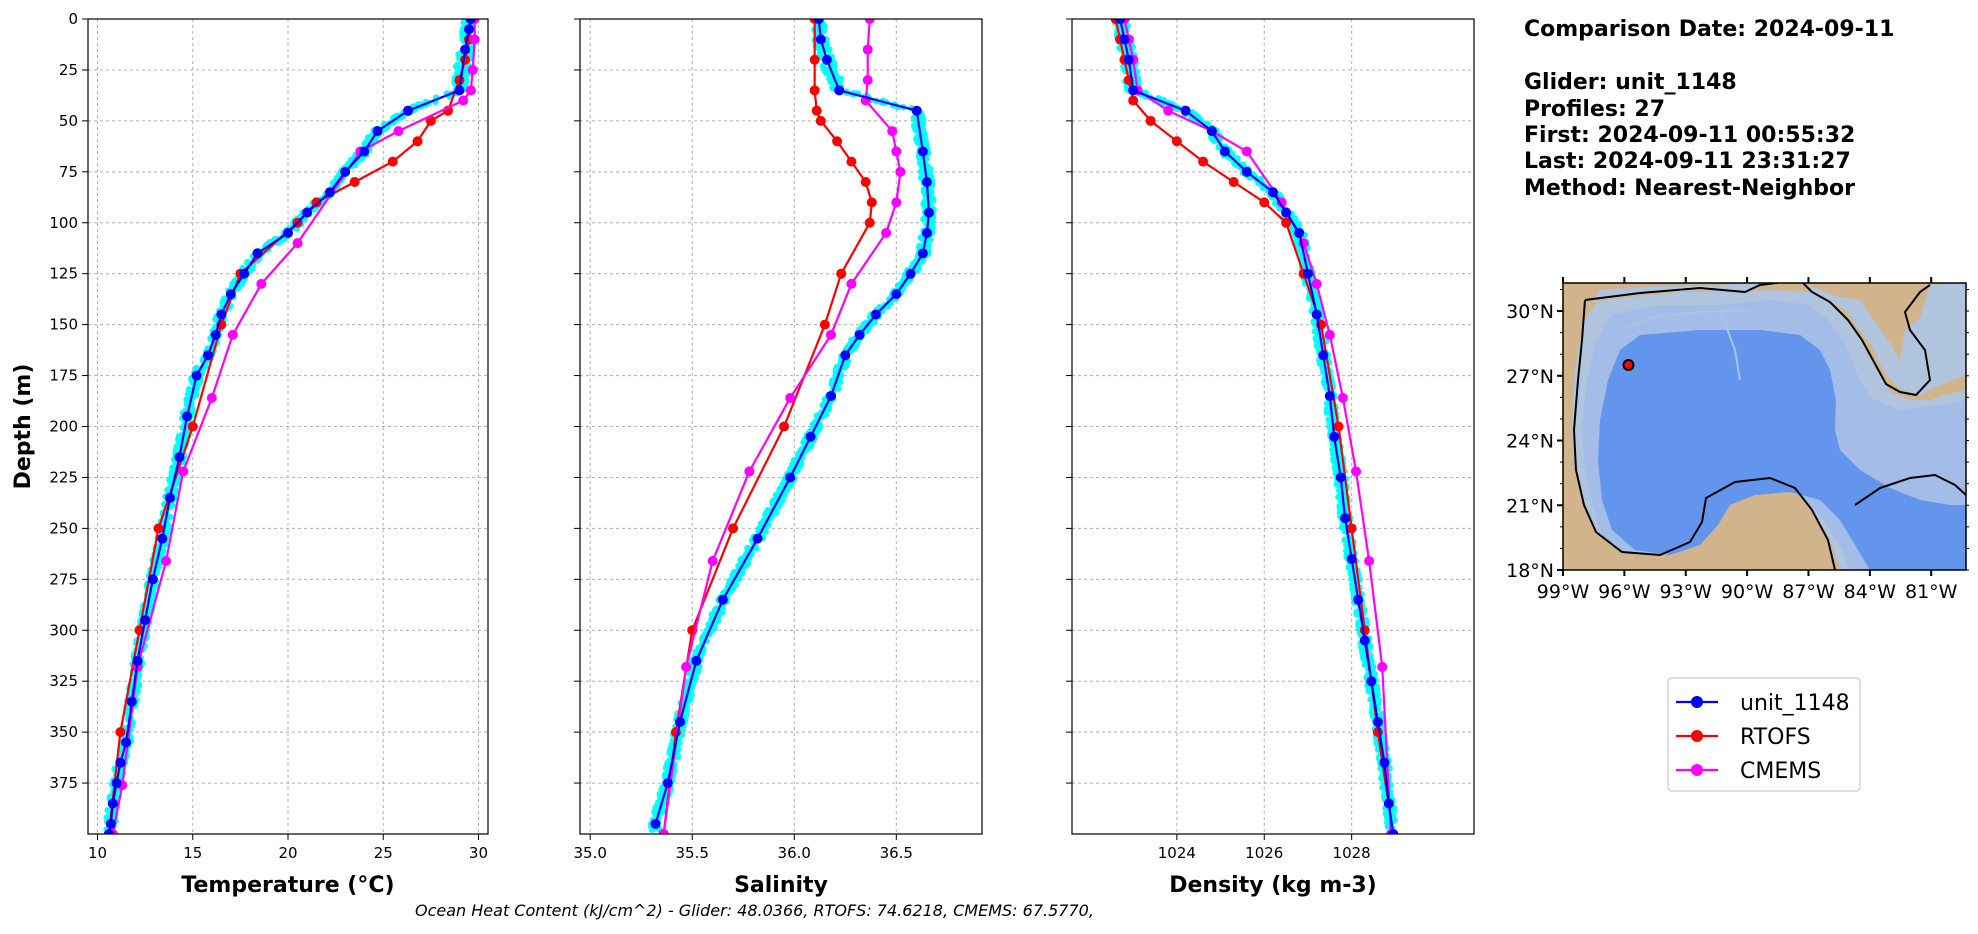 The width and height of the screenshot is (1978, 934). Describe the element at coordinates (63, 325) in the screenshot. I see `y-tick-label: 150` at that location.